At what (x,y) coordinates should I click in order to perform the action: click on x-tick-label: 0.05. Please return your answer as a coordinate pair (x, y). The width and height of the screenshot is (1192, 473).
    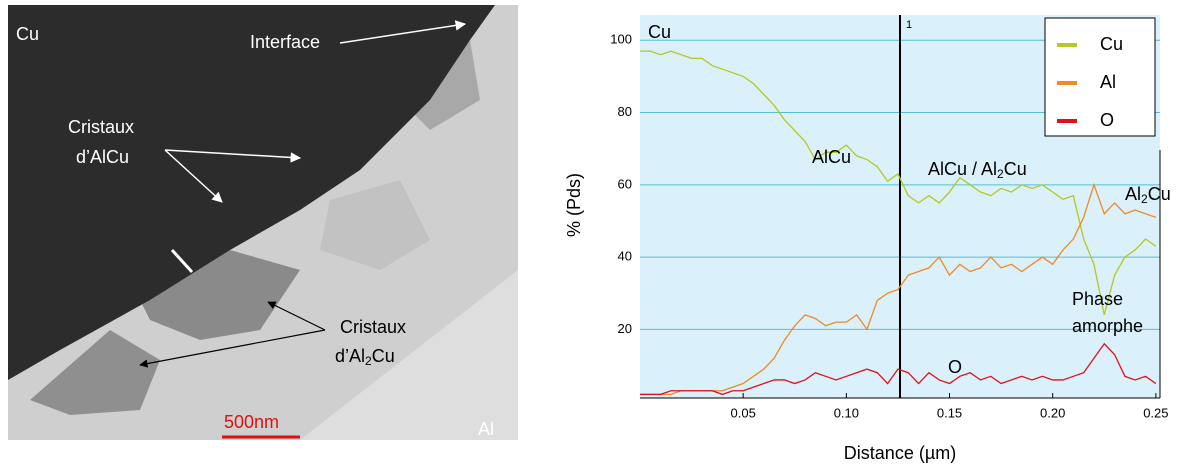
    Looking at the image, I should click on (743, 412).